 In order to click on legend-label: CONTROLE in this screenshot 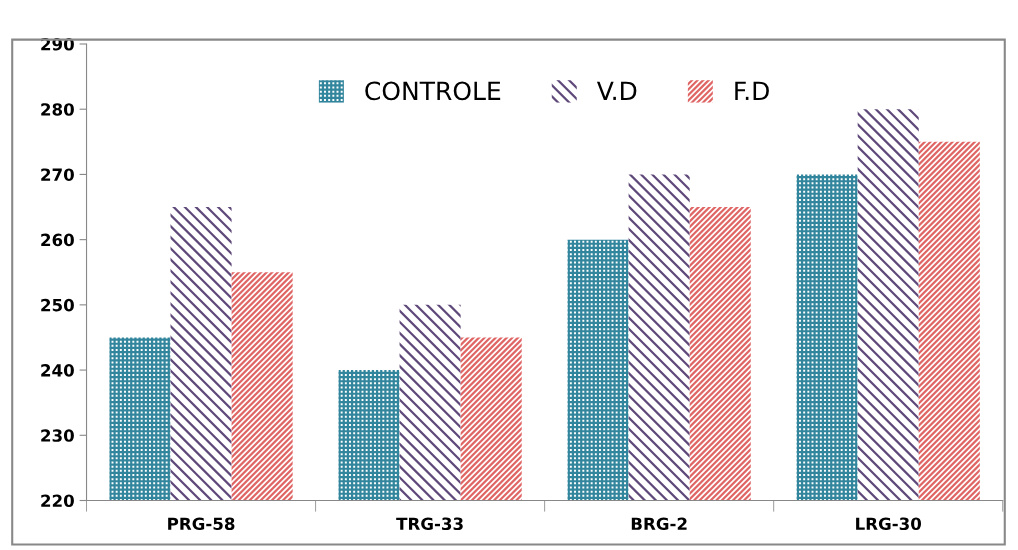, I will do `click(433, 91)`.